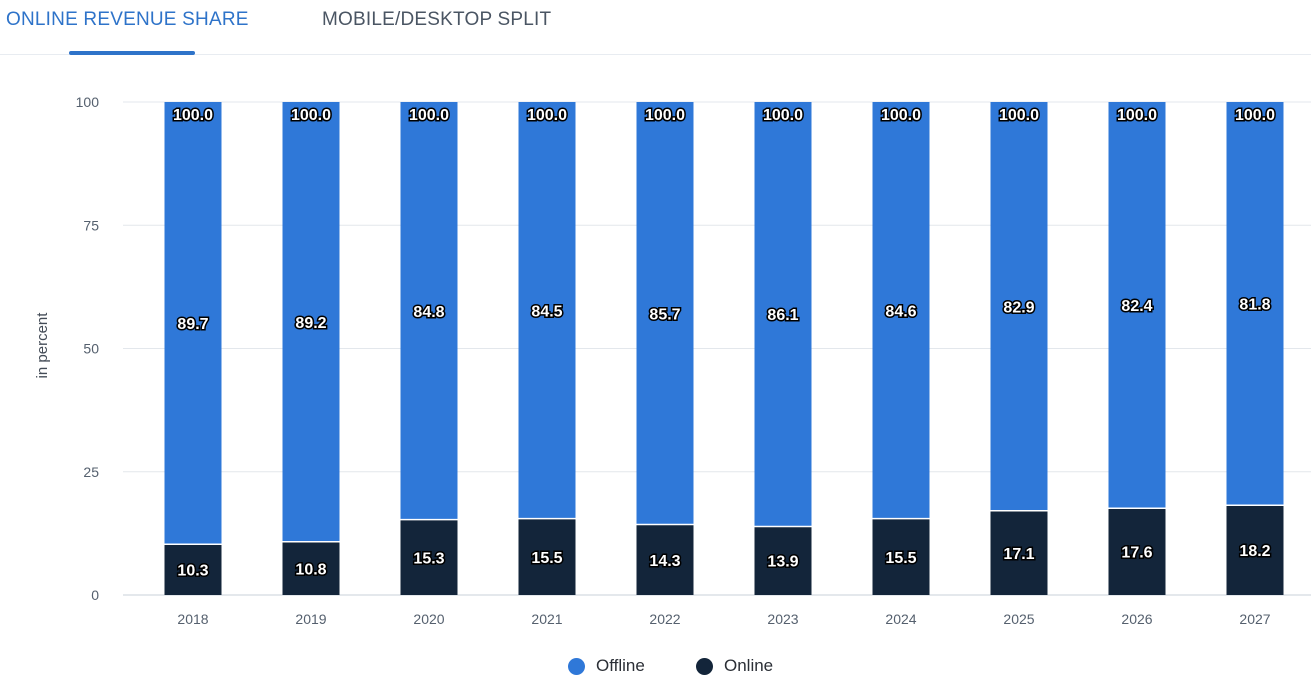 The image size is (1311, 689). What do you see at coordinates (782, 619) in the screenshot?
I see `x-tick-label: 2023` at bounding box center [782, 619].